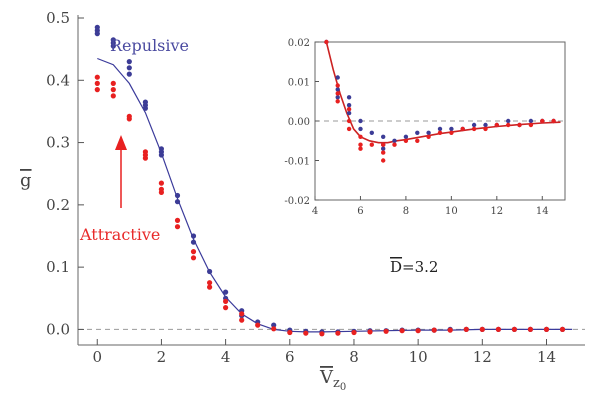  Describe the element at coordinates (443, 92) in the screenshot. I see `inset-fit-curve` at that location.